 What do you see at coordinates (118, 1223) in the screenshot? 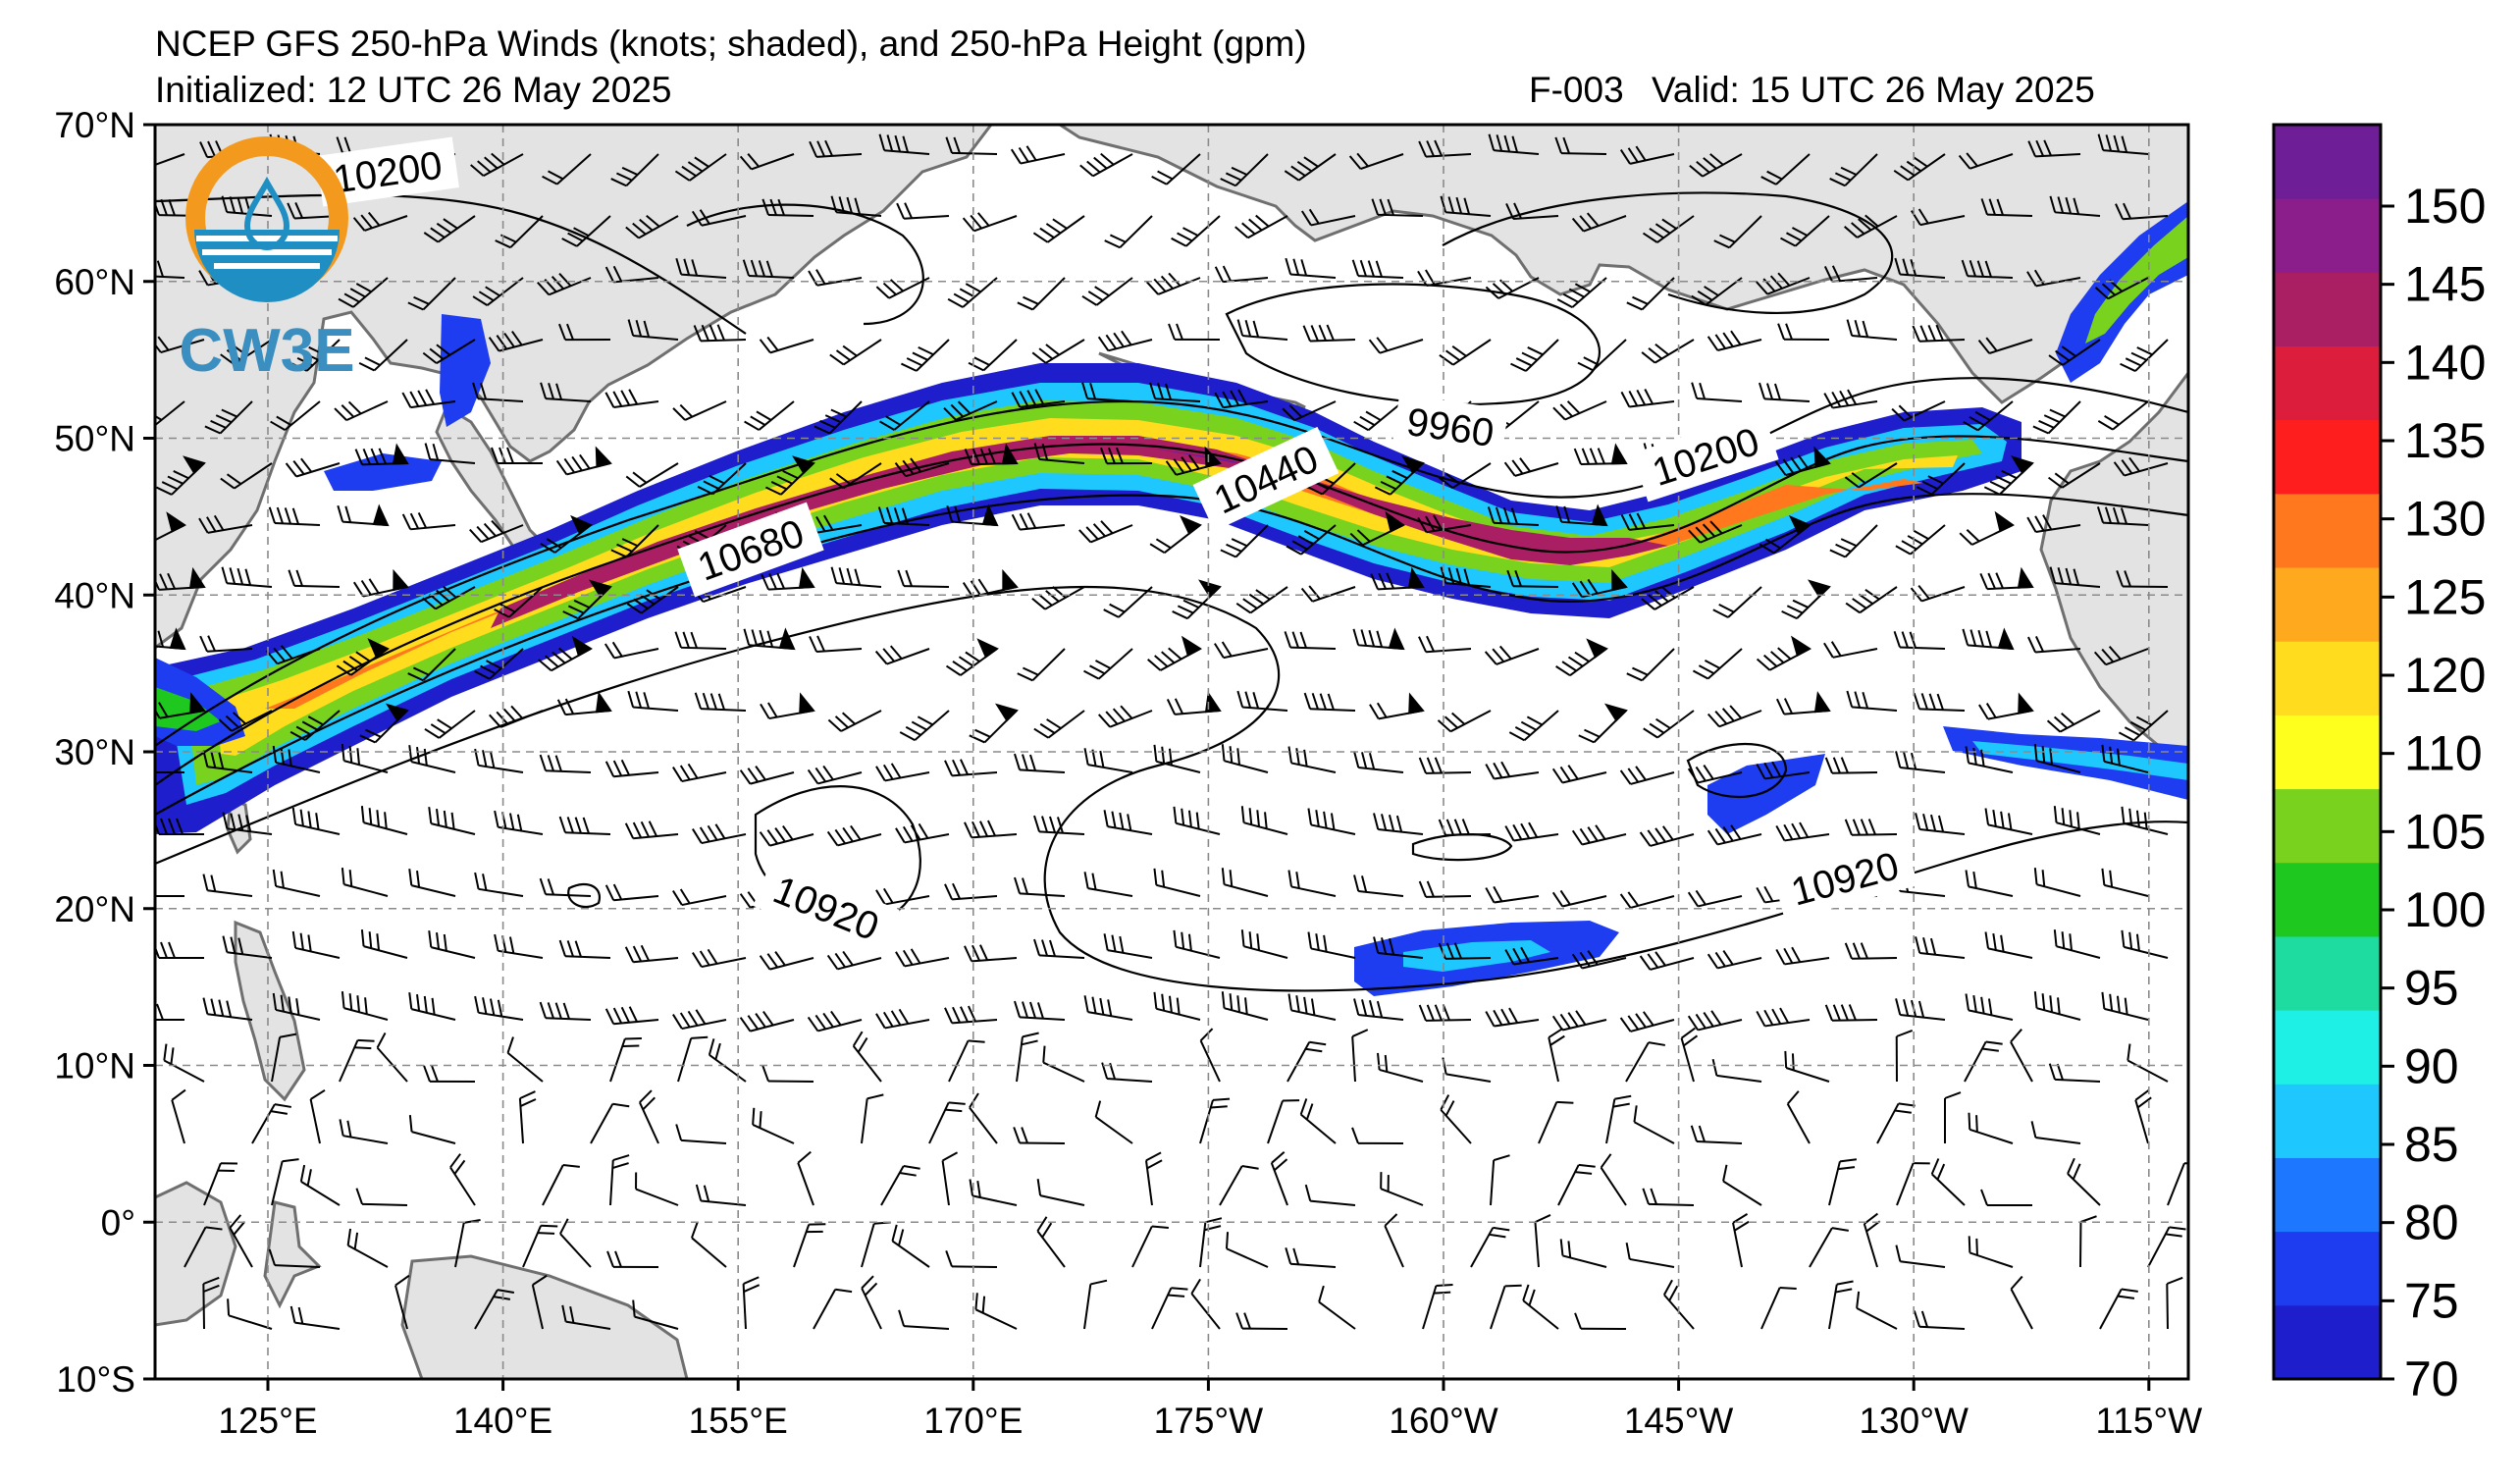
I see `lat-tick-label: 0°` at bounding box center [118, 1223].